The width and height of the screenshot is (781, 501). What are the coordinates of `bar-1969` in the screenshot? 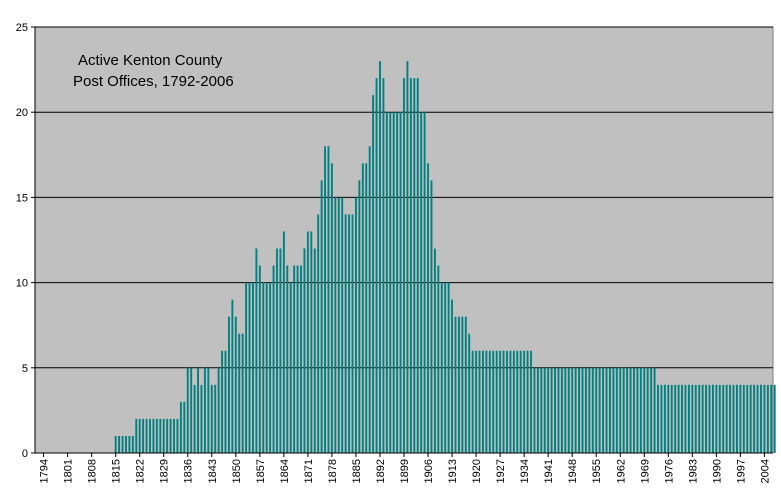 It's located at (644, 410).